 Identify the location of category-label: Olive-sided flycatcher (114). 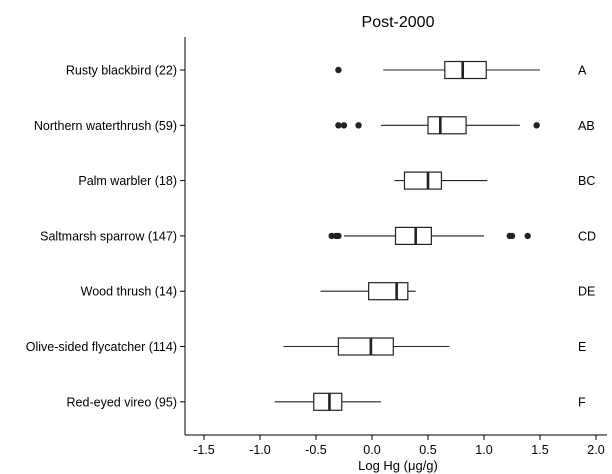
(101, 347).